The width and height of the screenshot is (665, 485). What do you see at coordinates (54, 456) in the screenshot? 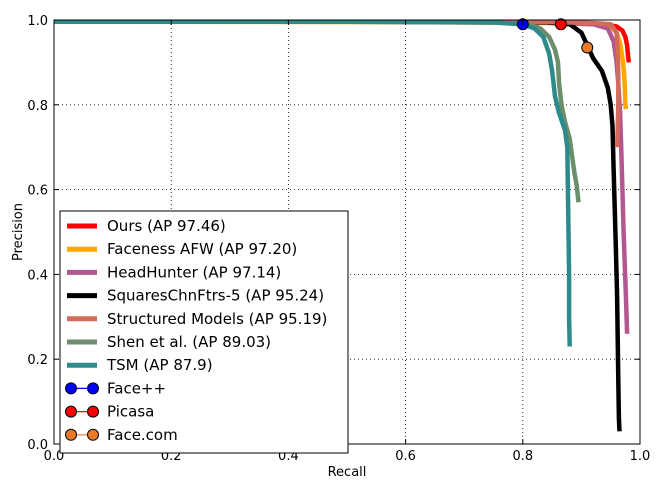
I see `x-tick-label: 0.0` at bounding box center [54, 456].